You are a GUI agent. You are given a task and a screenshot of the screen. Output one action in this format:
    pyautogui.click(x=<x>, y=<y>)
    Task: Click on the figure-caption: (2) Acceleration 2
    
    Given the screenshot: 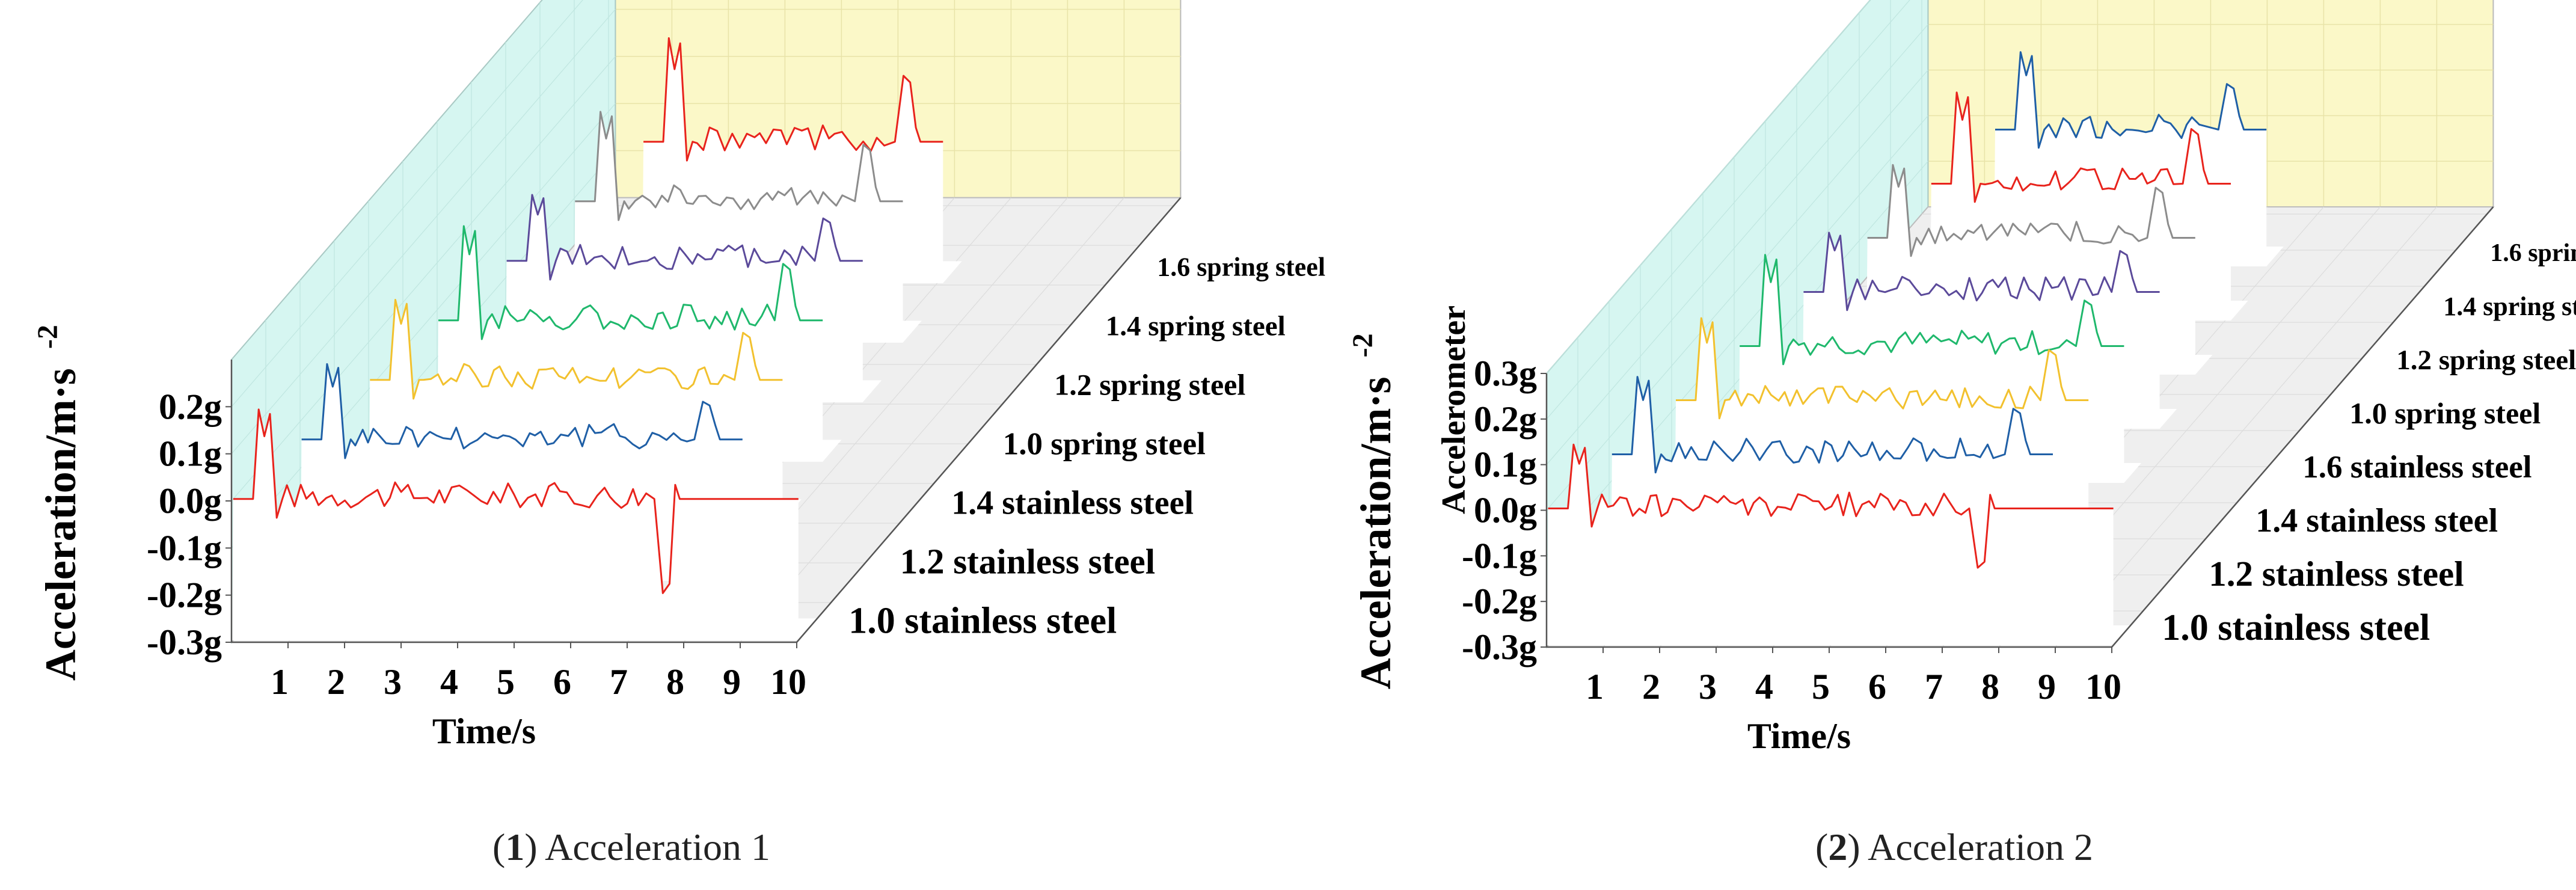 What is the action you would take?
    pyautogui.click(x=1954, y=847)
    